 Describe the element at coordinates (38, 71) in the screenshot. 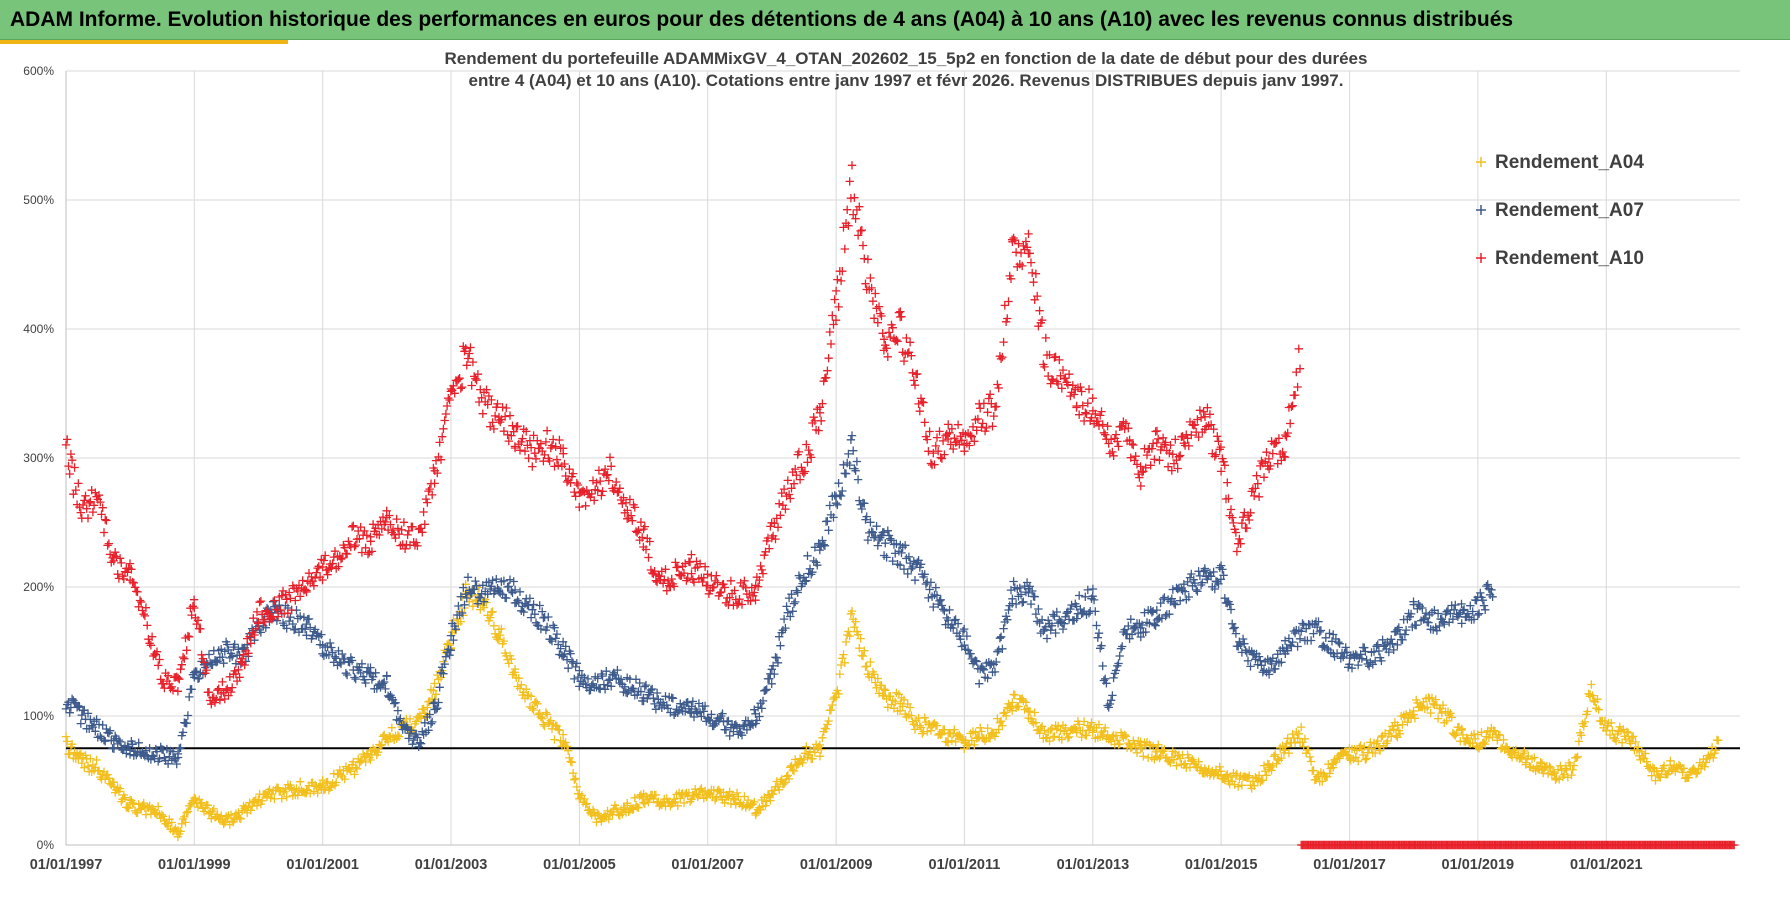

I see `y-tick-label: 600%` at that location.